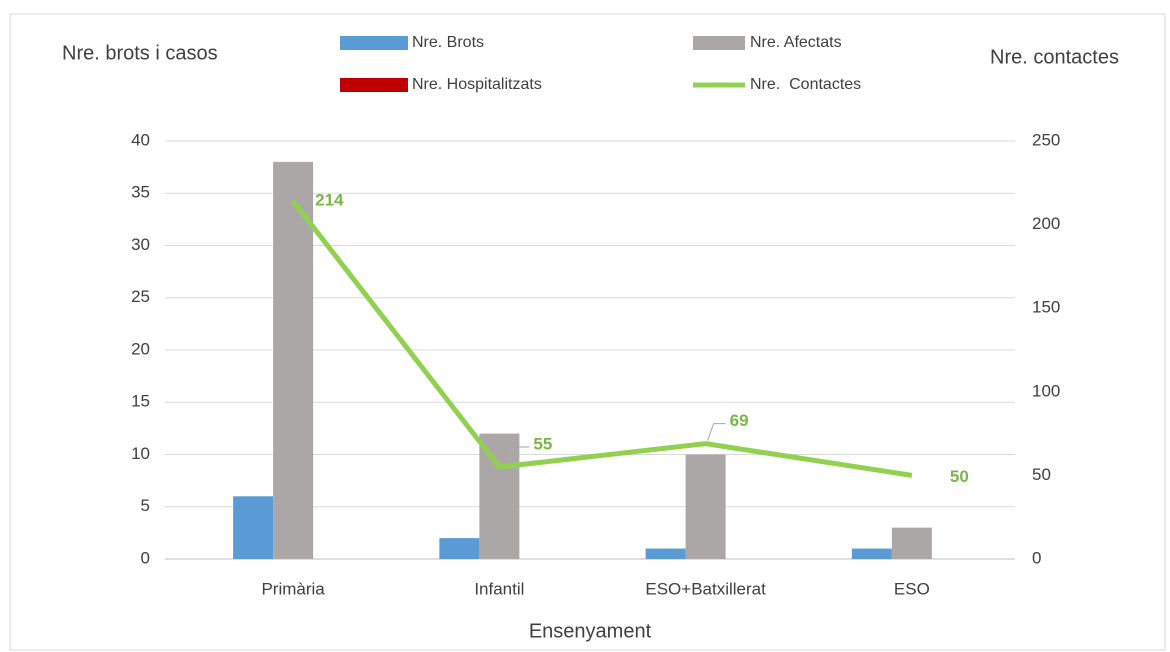  What do you see at coordinates (140, 244) in the screenshot?
I see `y-tick-label: 30` at bounding box center [140, 244].